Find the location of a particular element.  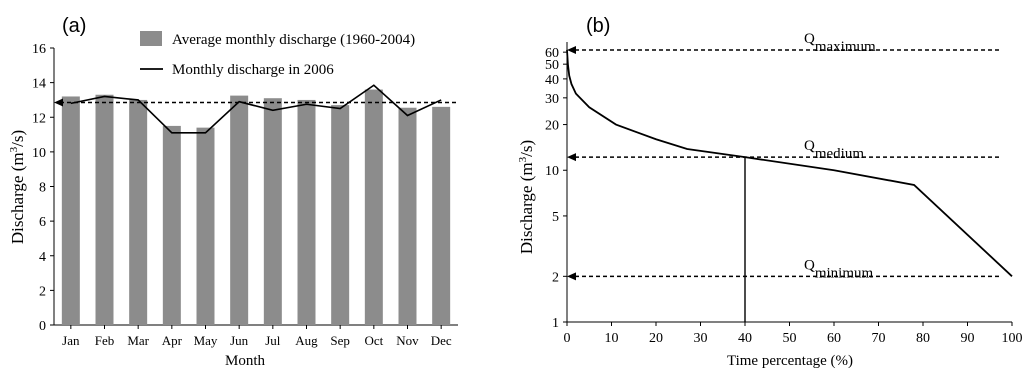

x-tick-label: Oct is located at coordinates (373, 340).